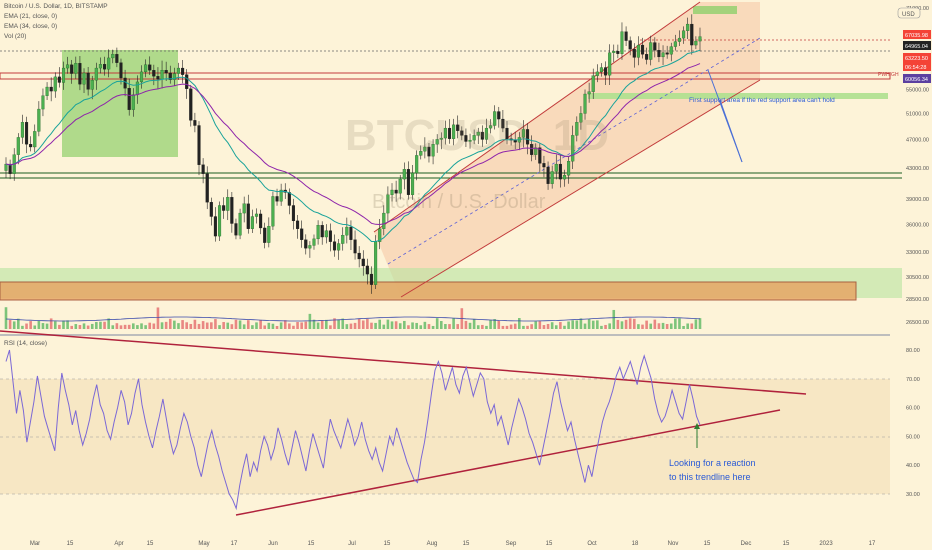  Describe the element at coordinates (715, 10) in the screenshot. I see `green-zone-top` at that location.